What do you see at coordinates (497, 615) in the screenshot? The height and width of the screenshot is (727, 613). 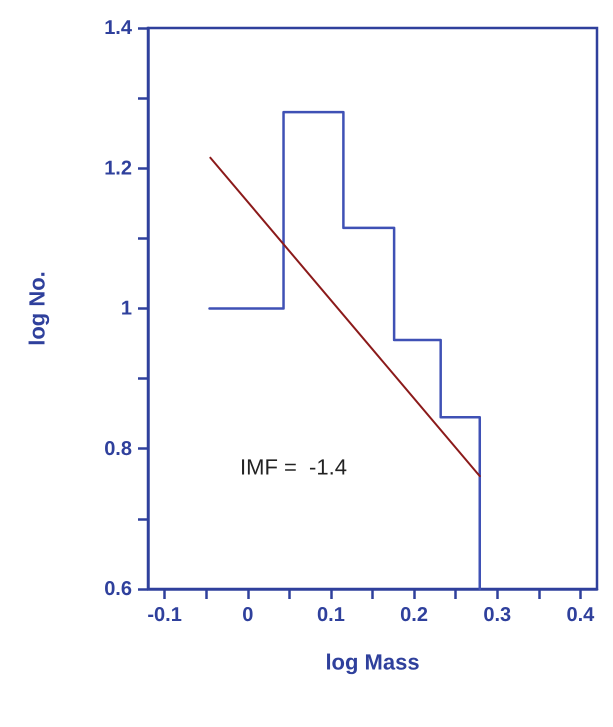 I see `x-tick-label: 0.3` at bounding box center [497, 615].